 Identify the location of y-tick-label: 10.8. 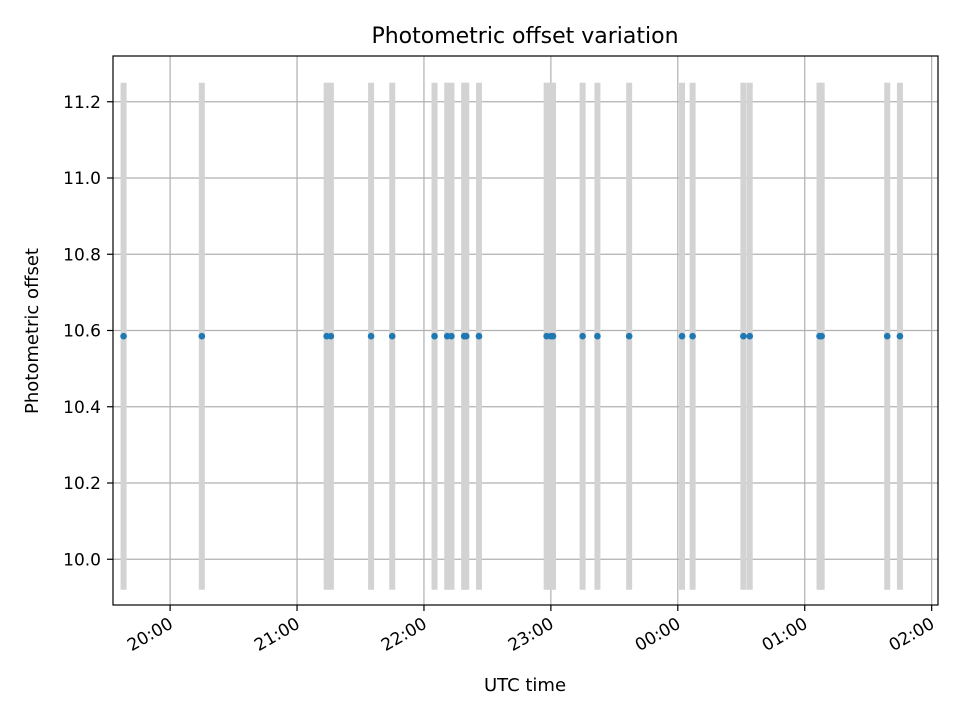
(82, 255).